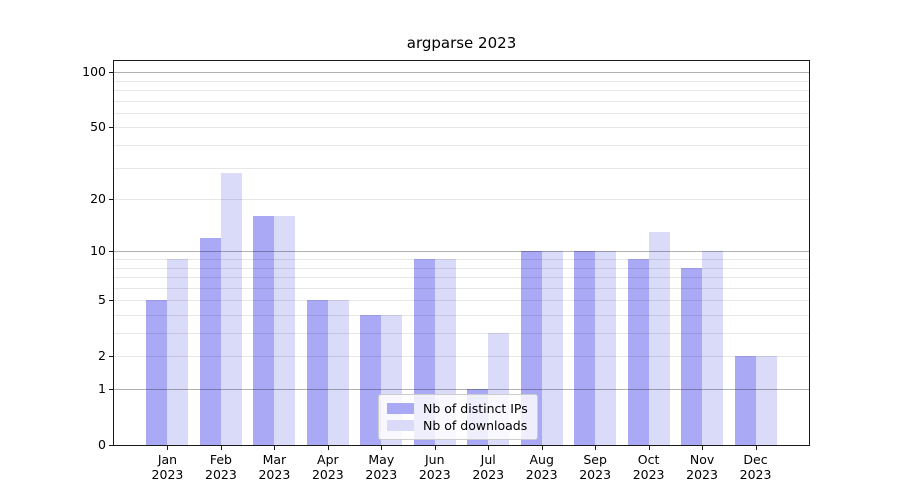 The height and width of the screenshot is (500, 900). I want to click on bar-distinct-ips-jan, so click(157, 372).